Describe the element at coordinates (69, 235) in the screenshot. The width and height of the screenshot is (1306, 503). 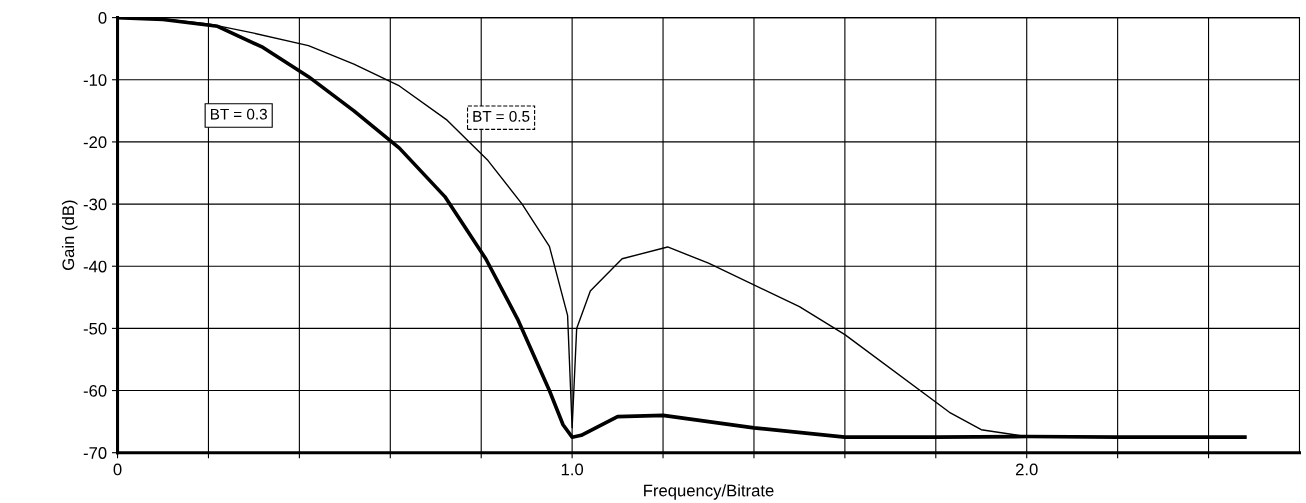
I see `y-axis-title: Gain (dB)` at that location.